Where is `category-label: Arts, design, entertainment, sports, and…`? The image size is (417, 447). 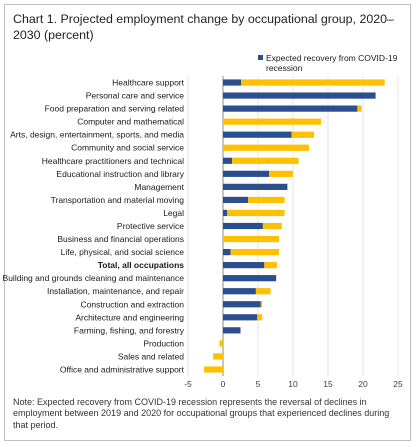 category-label: Arts, design, entertainment, sports, and… is located at coordinates (97, 135).